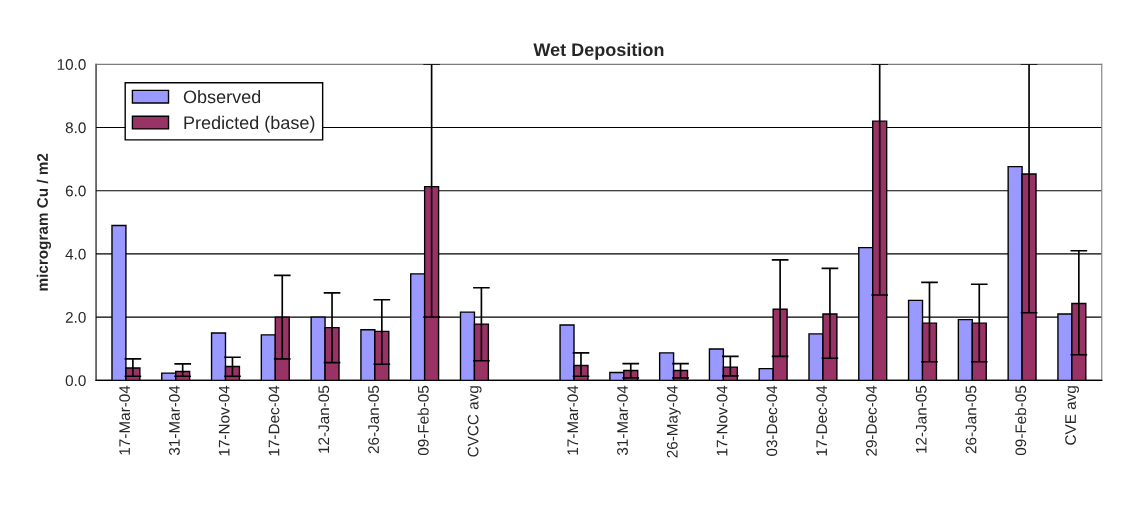 This screenshot has height=514, width=1130. Describe the element at coordinates (598, 51) in the screenshot. I see `chart-title: Wet Deposition` at that location.